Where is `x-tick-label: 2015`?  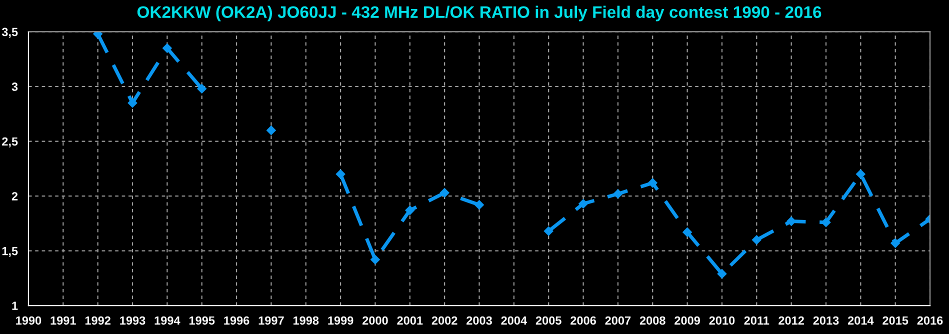 x-tick-label: 2015 is located at coordinates (895, 320).